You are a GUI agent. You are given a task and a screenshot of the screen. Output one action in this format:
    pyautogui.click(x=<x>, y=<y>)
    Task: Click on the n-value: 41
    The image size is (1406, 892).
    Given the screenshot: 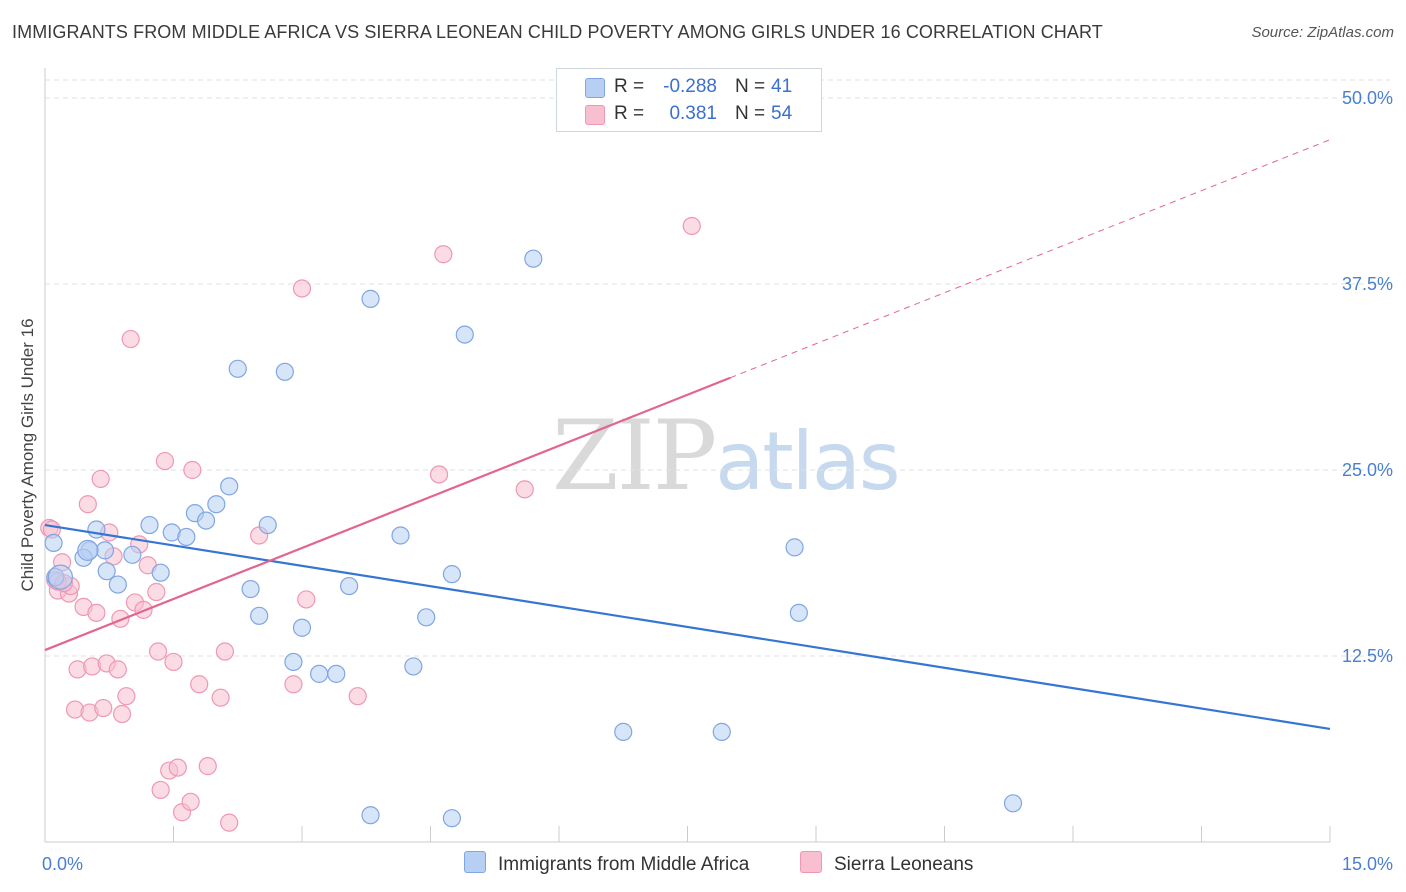 What is the action you would take?
    pyautogui.click(x=782, y=86)
    